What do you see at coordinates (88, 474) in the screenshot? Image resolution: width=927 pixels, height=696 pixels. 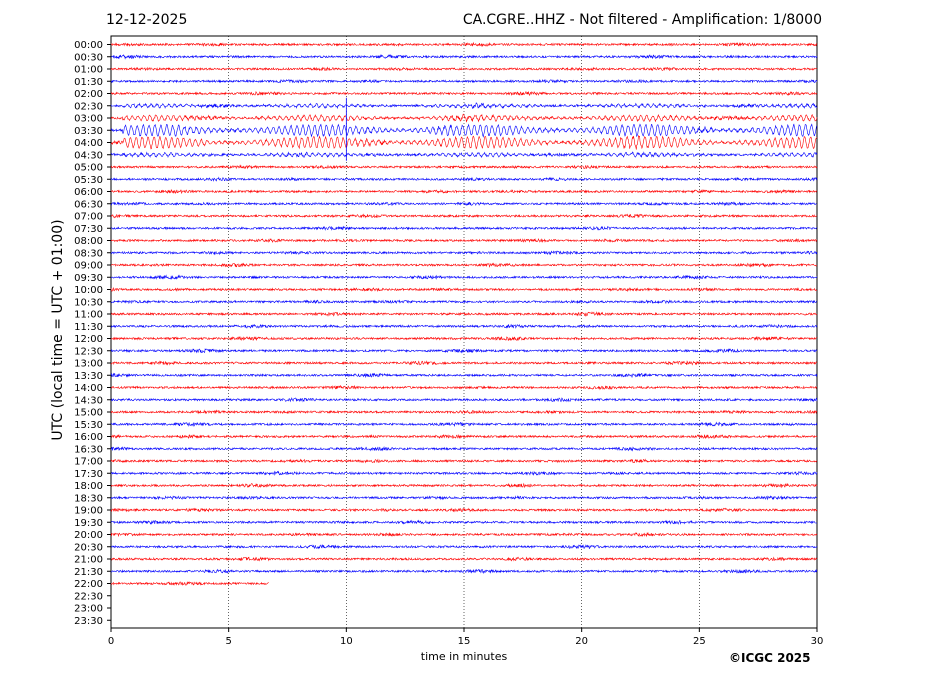 I see `y-tick-label: 17:30` at bounding box center [88, 474].